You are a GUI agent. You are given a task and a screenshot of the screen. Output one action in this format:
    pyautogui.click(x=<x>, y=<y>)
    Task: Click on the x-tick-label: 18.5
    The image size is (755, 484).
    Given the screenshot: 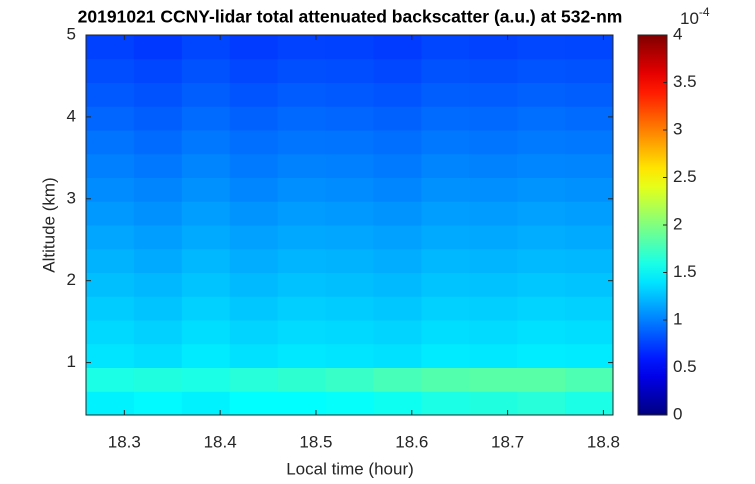 What is the action you would take?
    pyautogui.click(x=315, y=441)
    